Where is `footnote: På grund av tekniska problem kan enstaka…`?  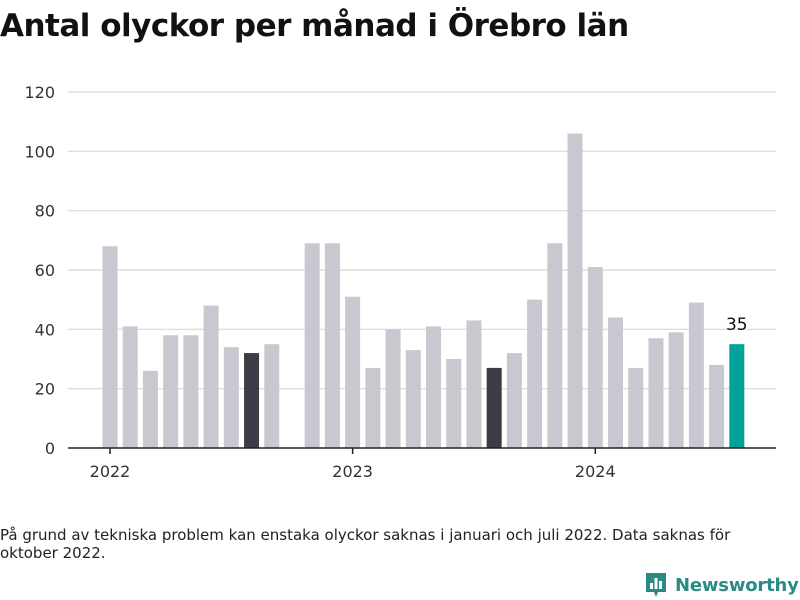
footnote: På grund av tekniska problem kan enstaka… is located at coordinates (365, 544).